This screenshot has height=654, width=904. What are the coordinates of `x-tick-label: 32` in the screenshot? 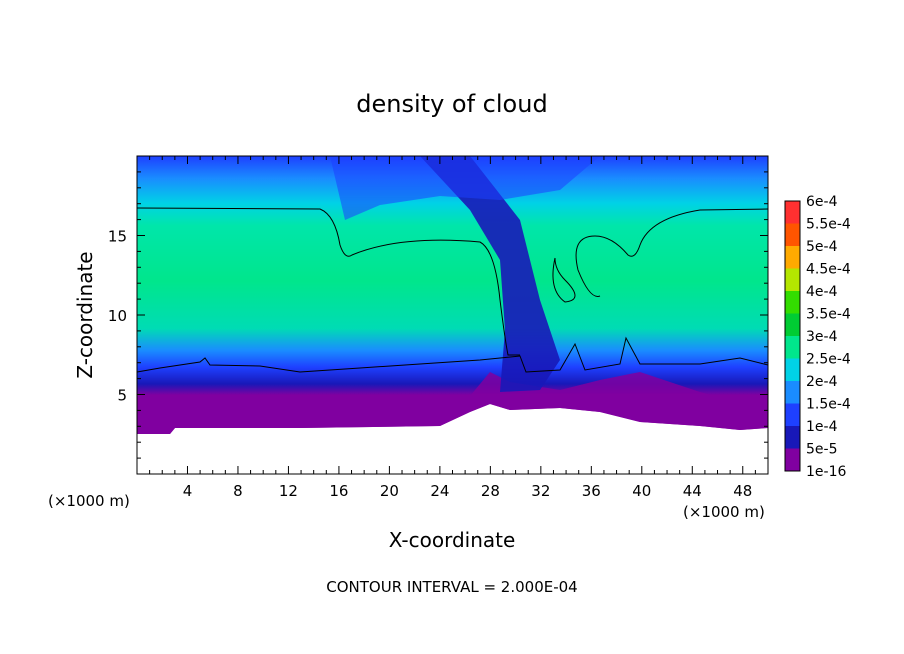 It's located at (540, 491).